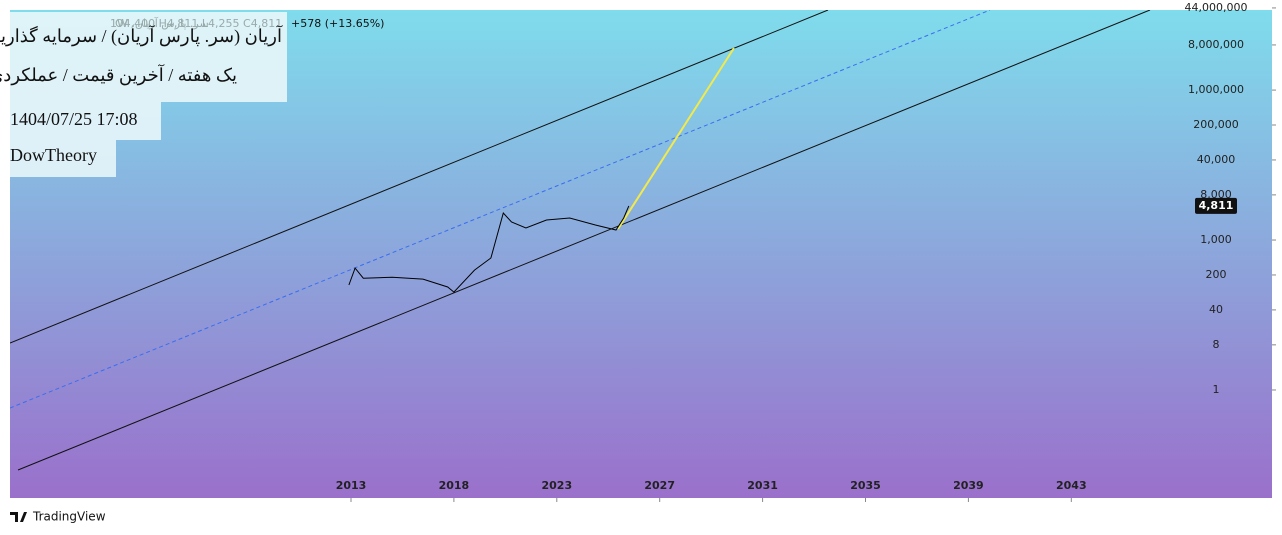 The width and height of the screenshot is (1282, 535). What do you see at coordinates (762, 485) in the screenshot?
I see `x-tick-label: 2031` at bounding box center [762, 485].